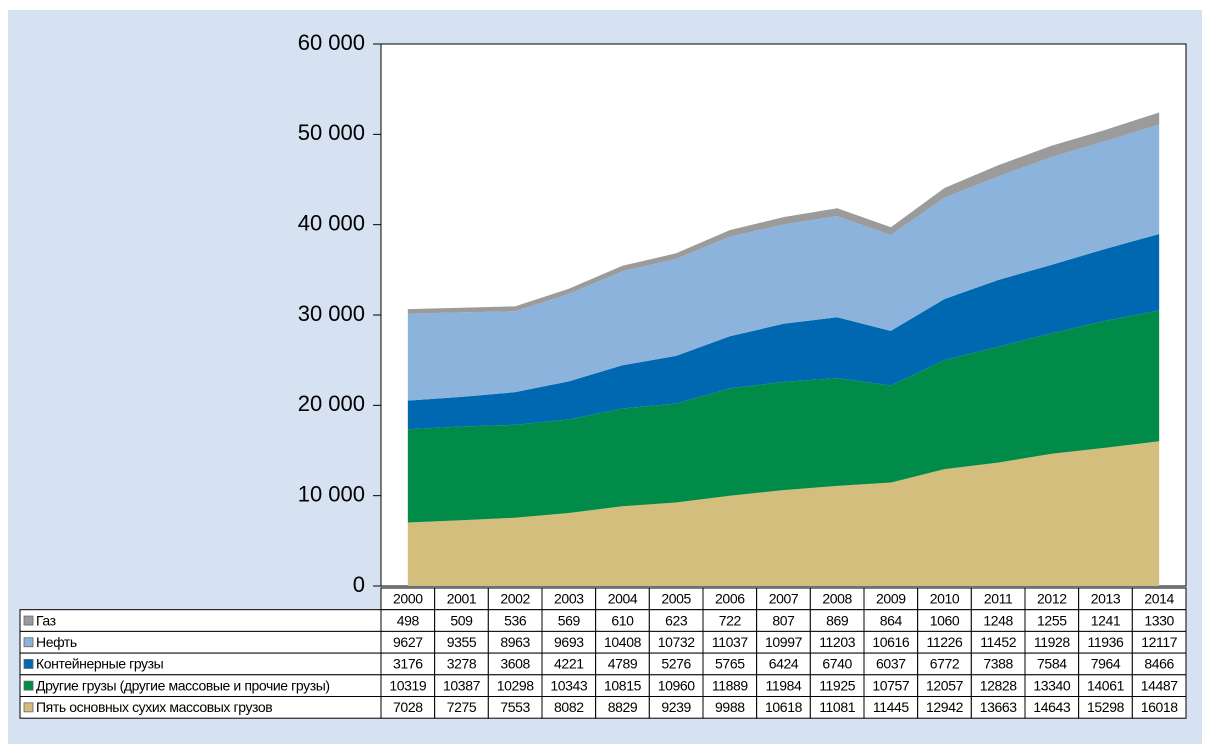  I want to click on table-value: 10960, so click(677, 685).